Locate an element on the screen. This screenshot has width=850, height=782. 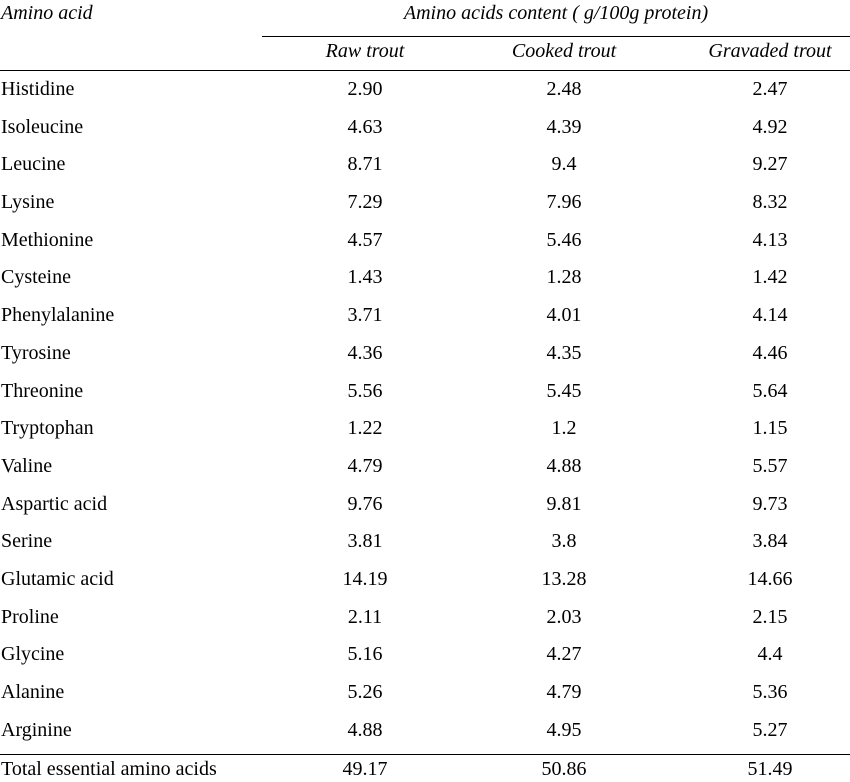
amino-acid-name: Leucine is located at coordinates (33, 164).